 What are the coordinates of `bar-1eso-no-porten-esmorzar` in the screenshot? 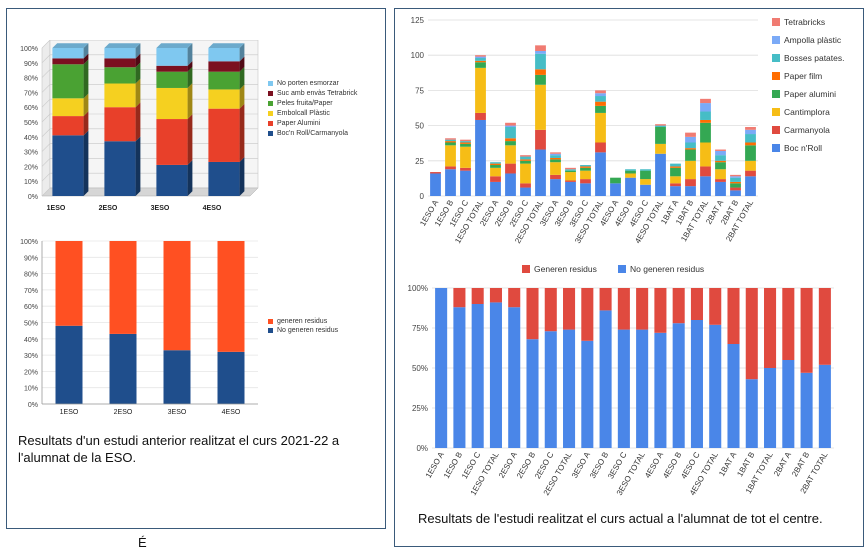 It's located at (68, 53).